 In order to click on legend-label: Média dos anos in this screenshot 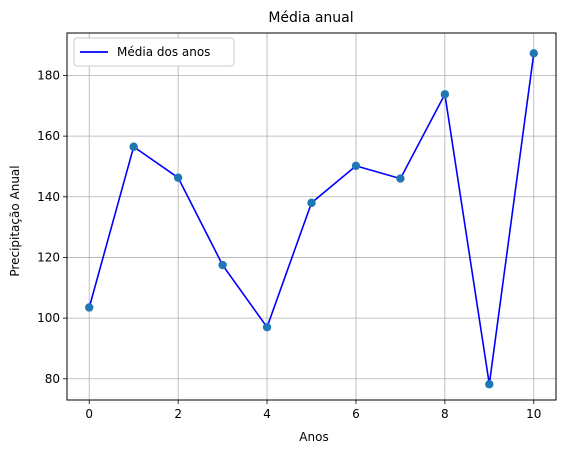, I will do `click(163, 52)`.